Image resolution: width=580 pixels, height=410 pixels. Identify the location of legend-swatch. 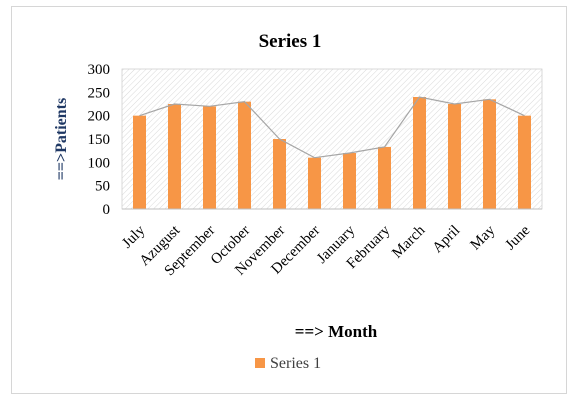
(260, 363).